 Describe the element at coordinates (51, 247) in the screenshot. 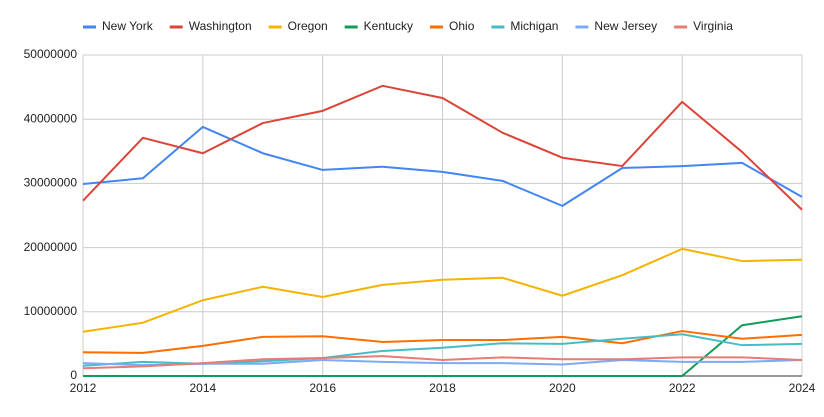

I see `y-tick-label: 20000000` at that location.